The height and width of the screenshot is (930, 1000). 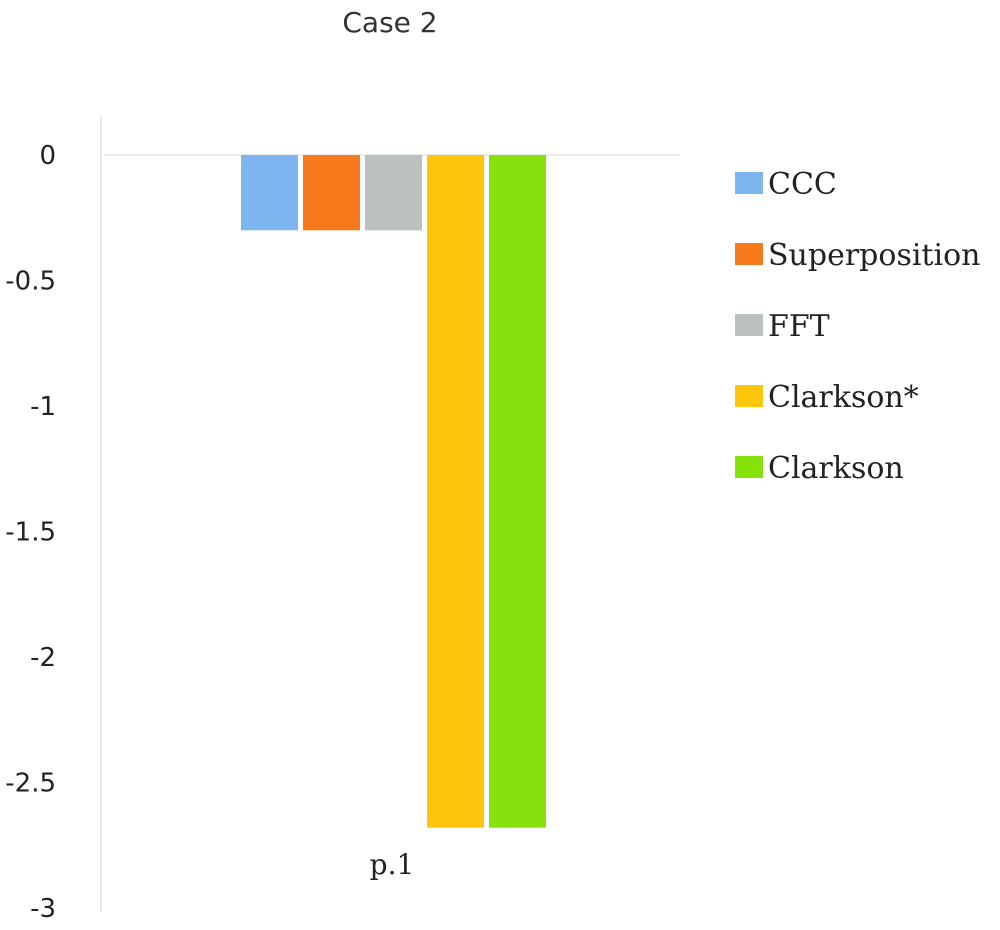 What do you see at coordinates (43, 658) in the screenshot?
I see `y-tick-label: -2` at bounding box center [43, 658].